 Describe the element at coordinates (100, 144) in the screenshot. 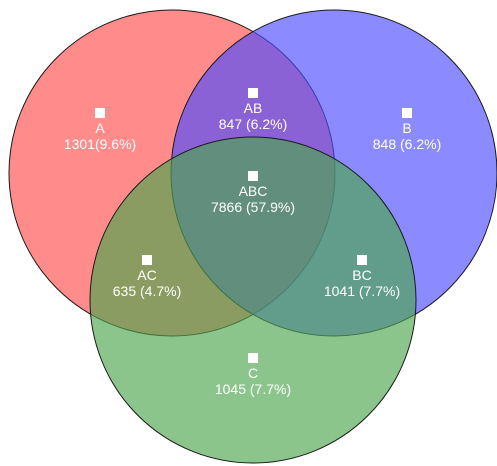

I see `region-value: 1301(9.6%)` at that location.